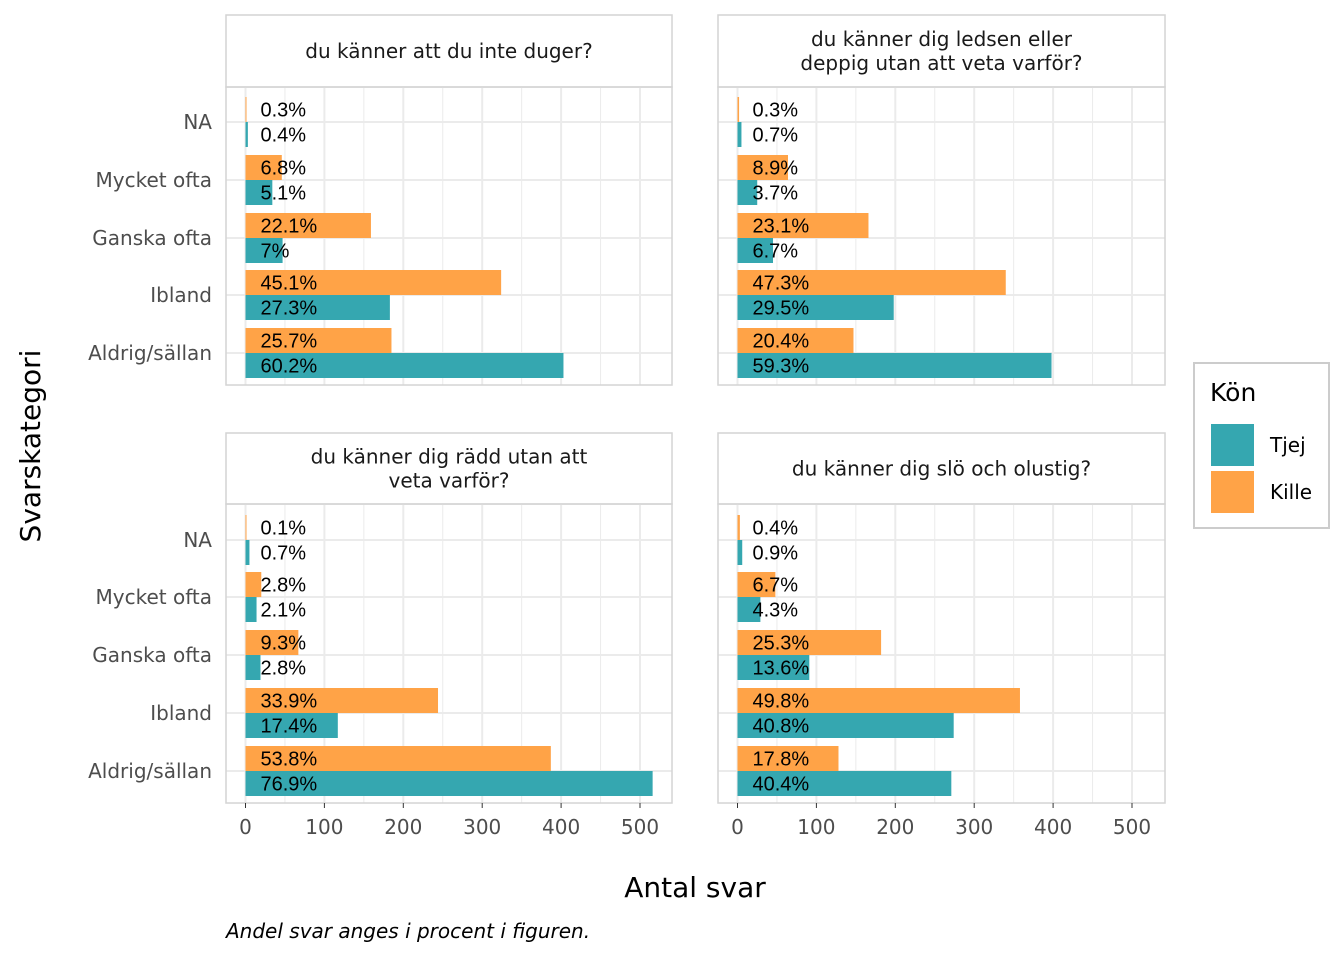  What do you see at coordinates (289, 342) in the screenshot?
I see `bar-label-kille: 25.7%` at bounding box center [289, 342].